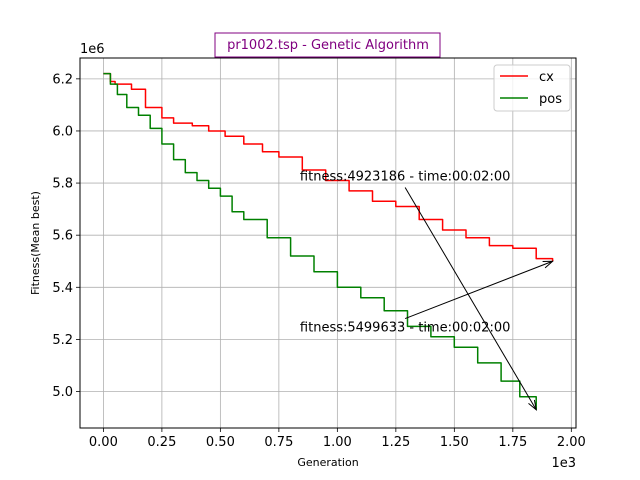  Describe the element at coordinates (405, 176) in the screenshot. I see `annotation-text: fitness:4923186 - time:00:02:00` at that location.